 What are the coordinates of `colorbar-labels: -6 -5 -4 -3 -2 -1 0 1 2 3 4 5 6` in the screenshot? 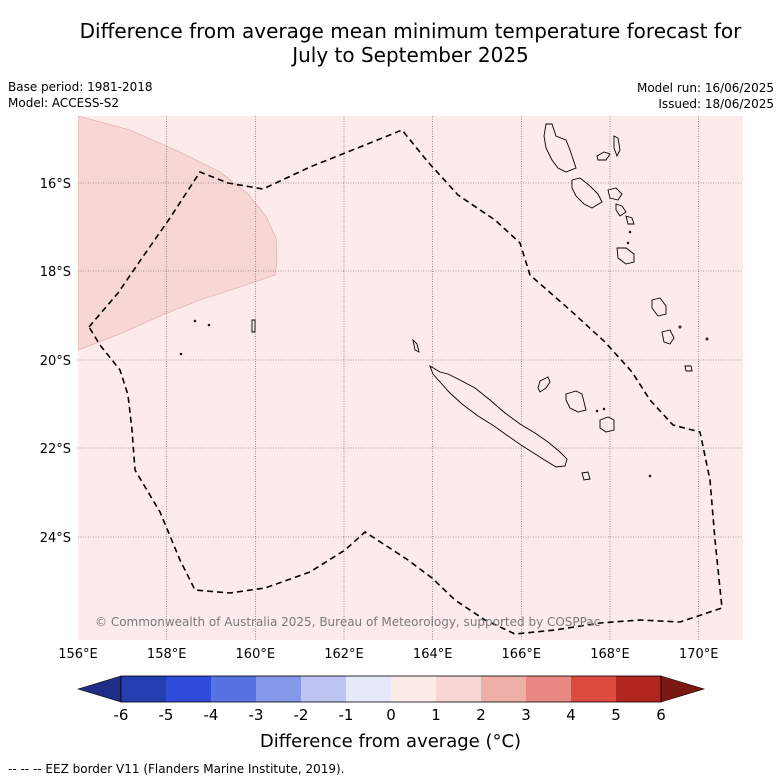 It's located at (390, 715).